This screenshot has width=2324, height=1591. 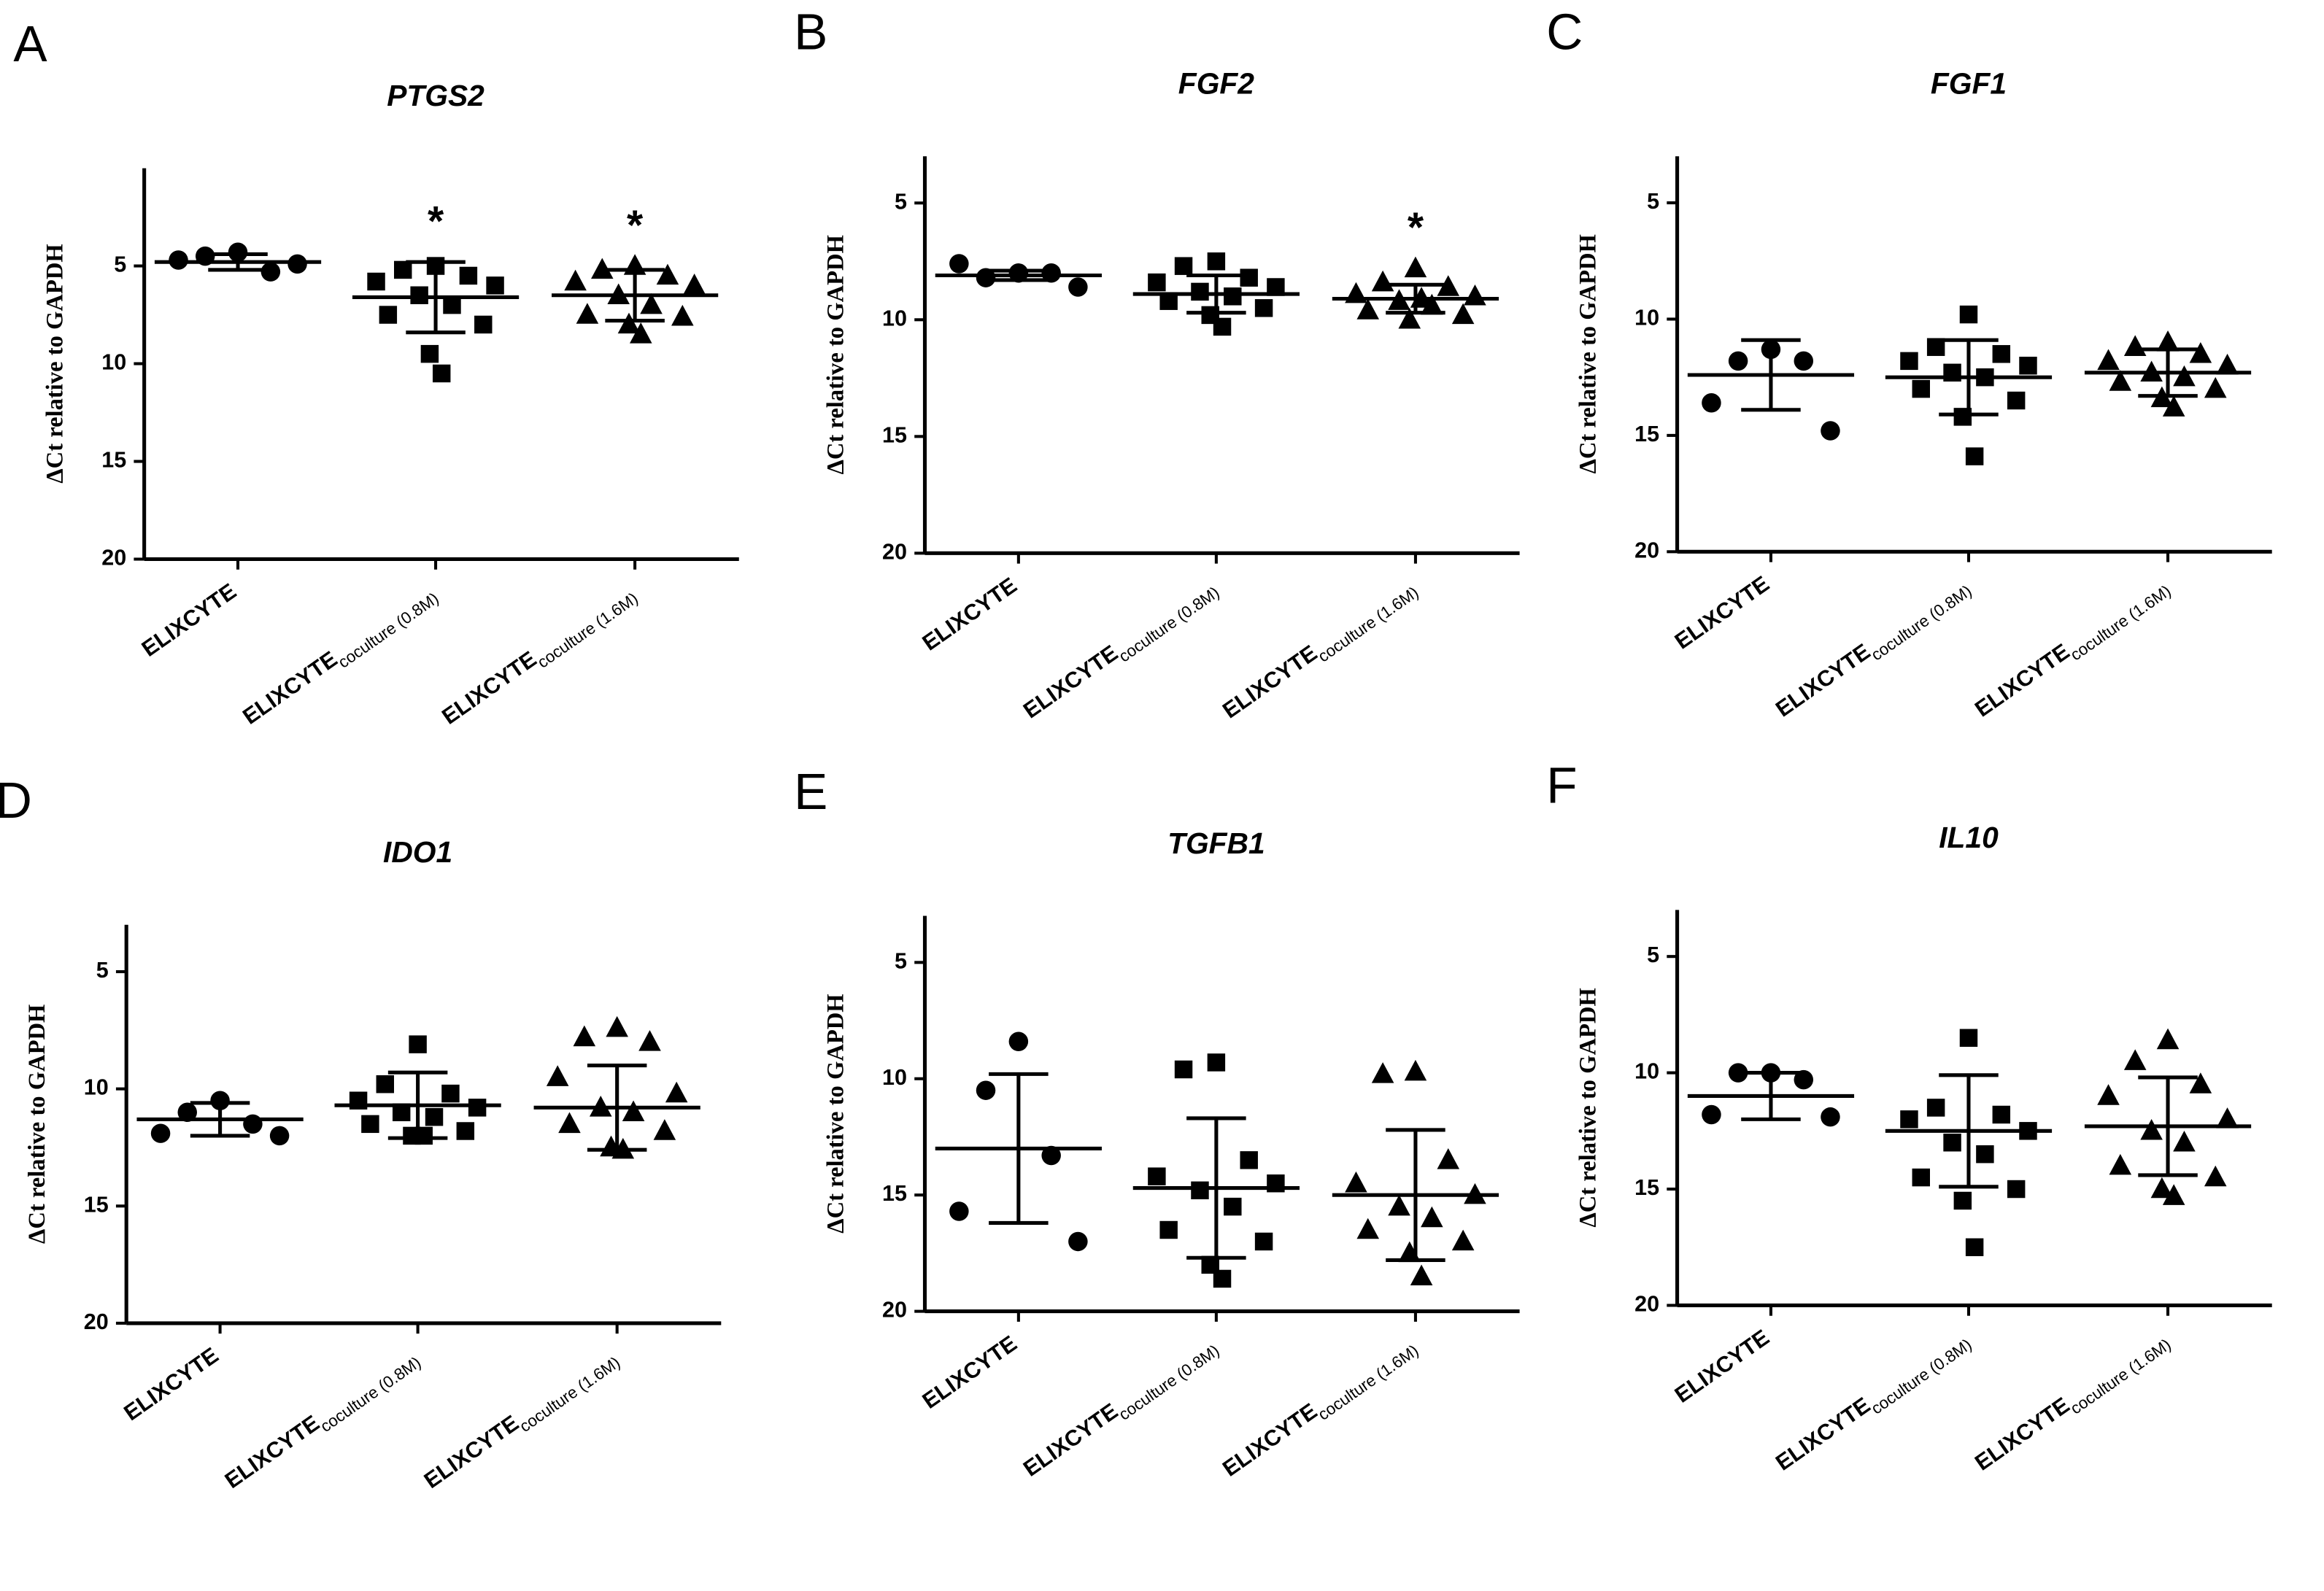 I want to click on panel-letter: B, so click(x=810, y=32).